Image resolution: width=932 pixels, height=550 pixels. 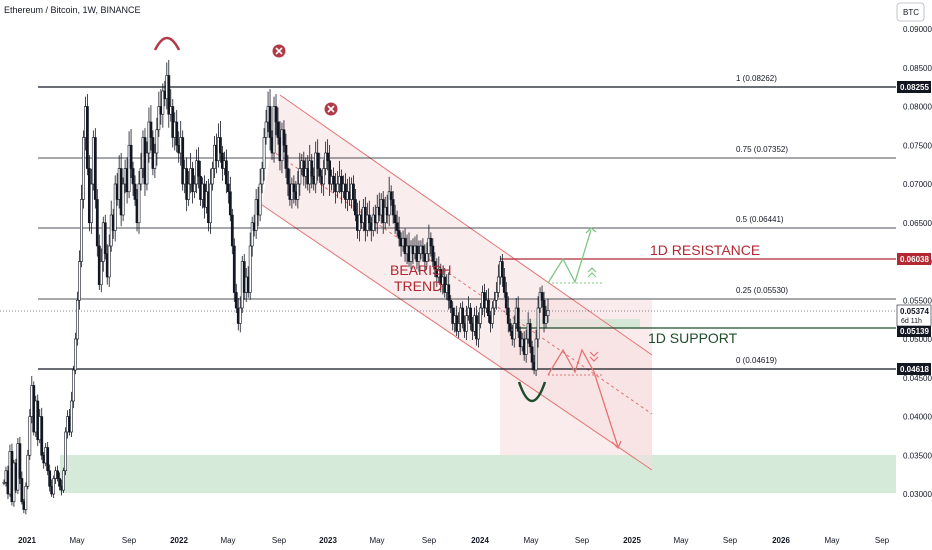 What do you see at coordinates (632, 540) in the screenshot?
I see `x-tick-label: 2025` at bounding box center [632, 540].